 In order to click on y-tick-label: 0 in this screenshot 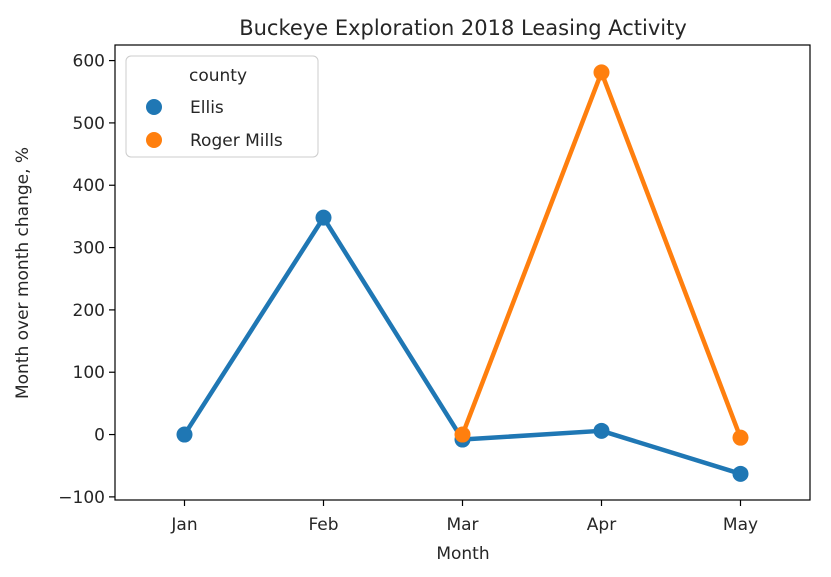, I will do `click(99, 436)`.